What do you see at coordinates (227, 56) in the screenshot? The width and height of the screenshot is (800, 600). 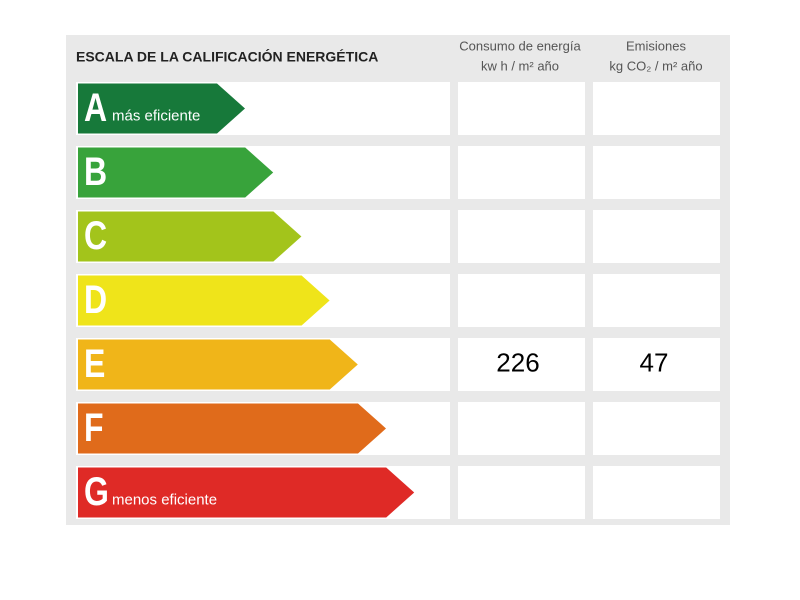 I see `title: ESCALA DE LA CALIFICACIÓN ENERGÉTICA` at bounding box center [227, 56].